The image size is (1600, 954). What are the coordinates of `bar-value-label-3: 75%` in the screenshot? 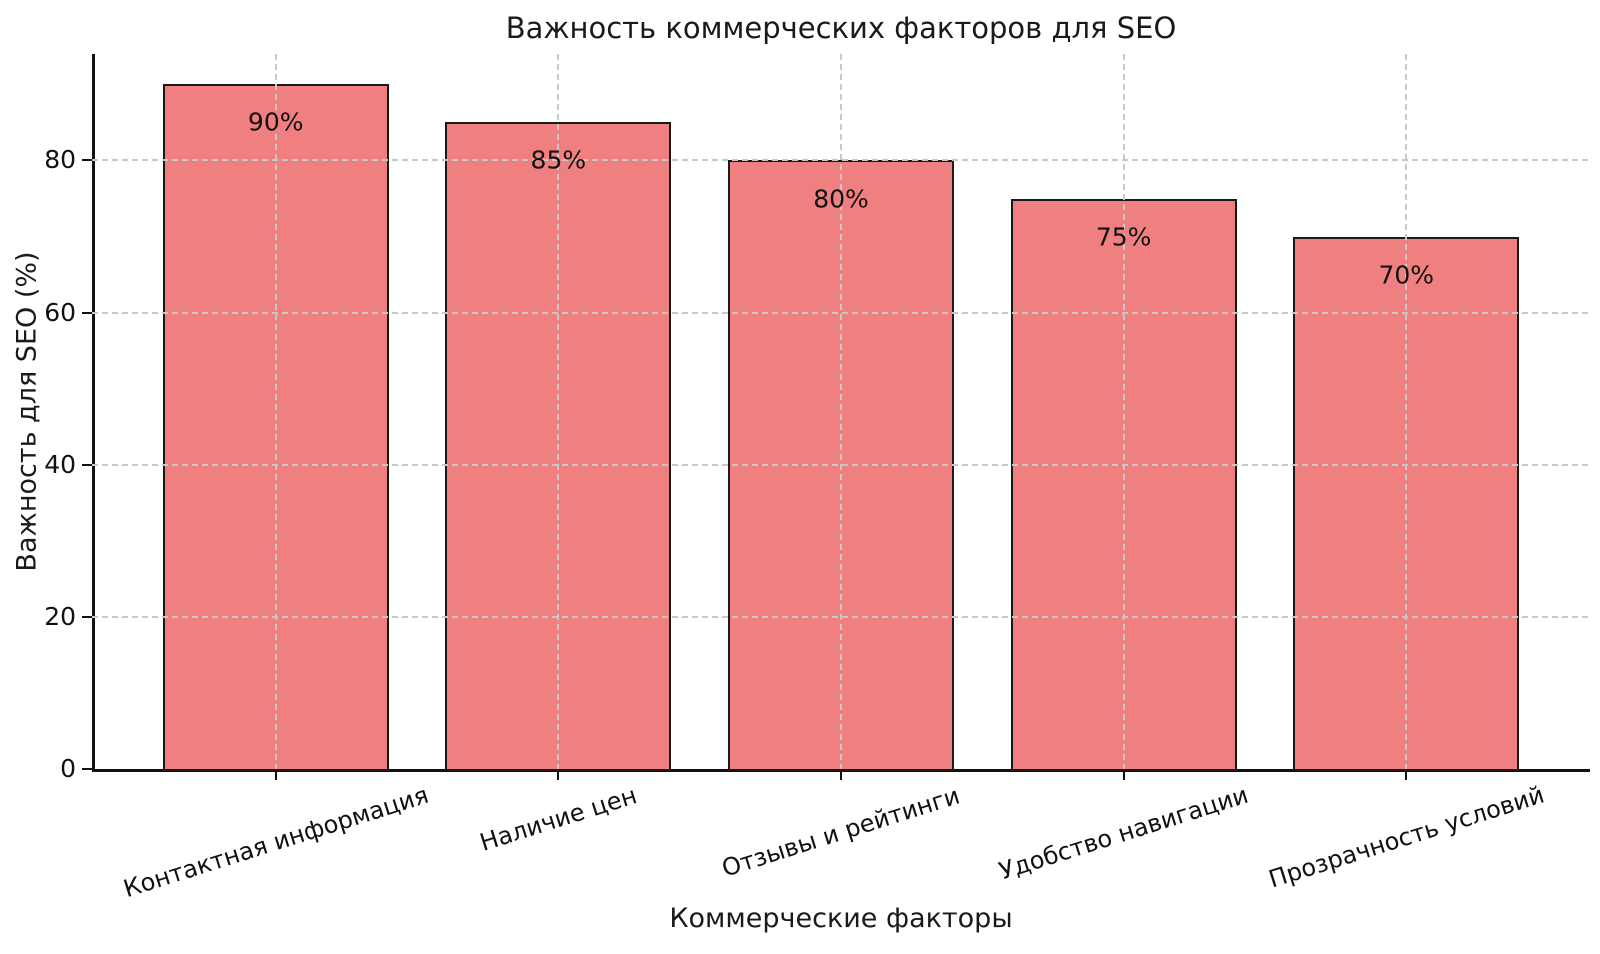 It's located at (1123, 237).